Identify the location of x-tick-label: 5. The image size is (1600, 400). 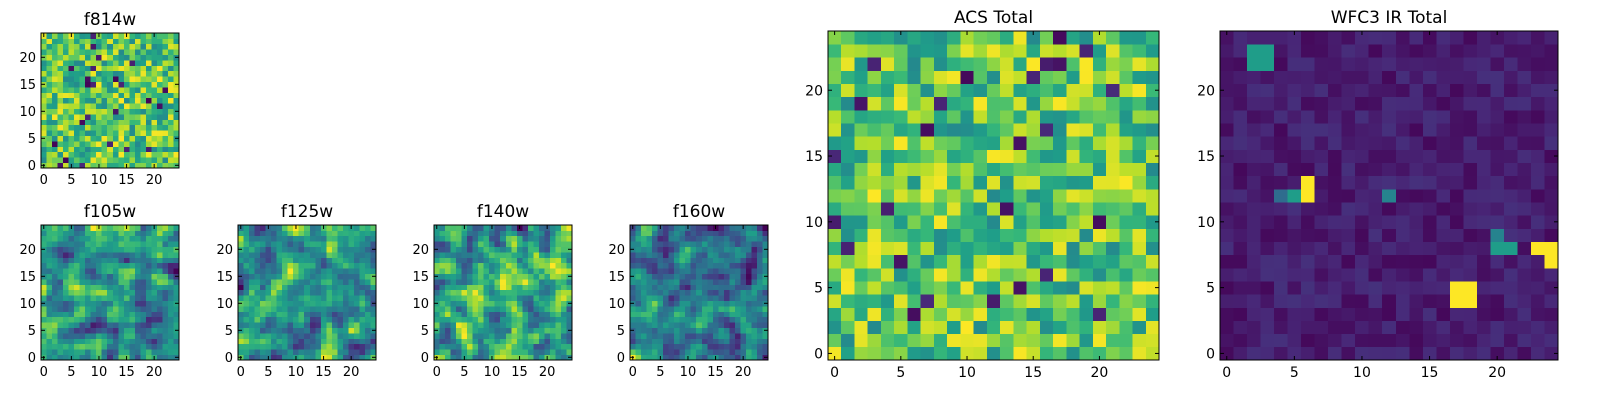
(900, 373).